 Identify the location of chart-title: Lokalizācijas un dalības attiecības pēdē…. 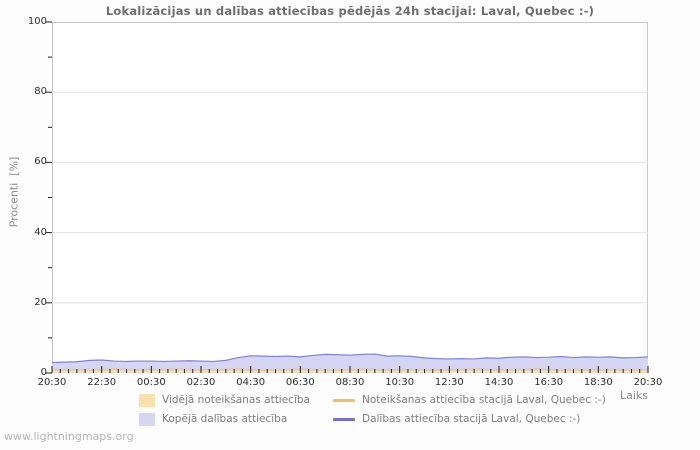
(350, 11).